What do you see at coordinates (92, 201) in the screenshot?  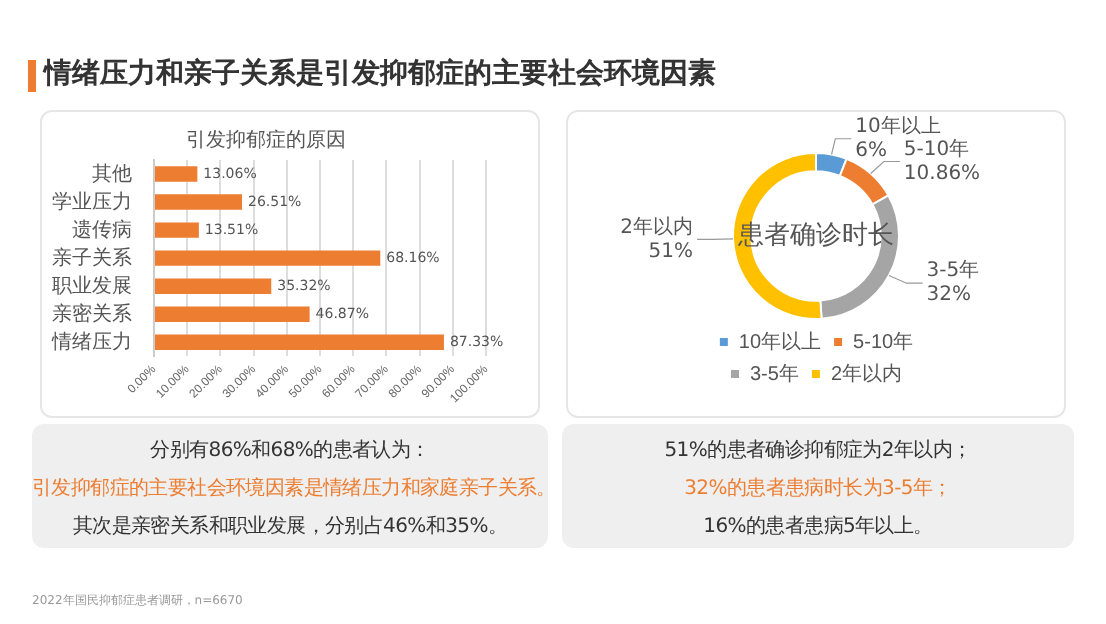 I see `y-tick-label: 学业压力` at bounding box center [92, 201].